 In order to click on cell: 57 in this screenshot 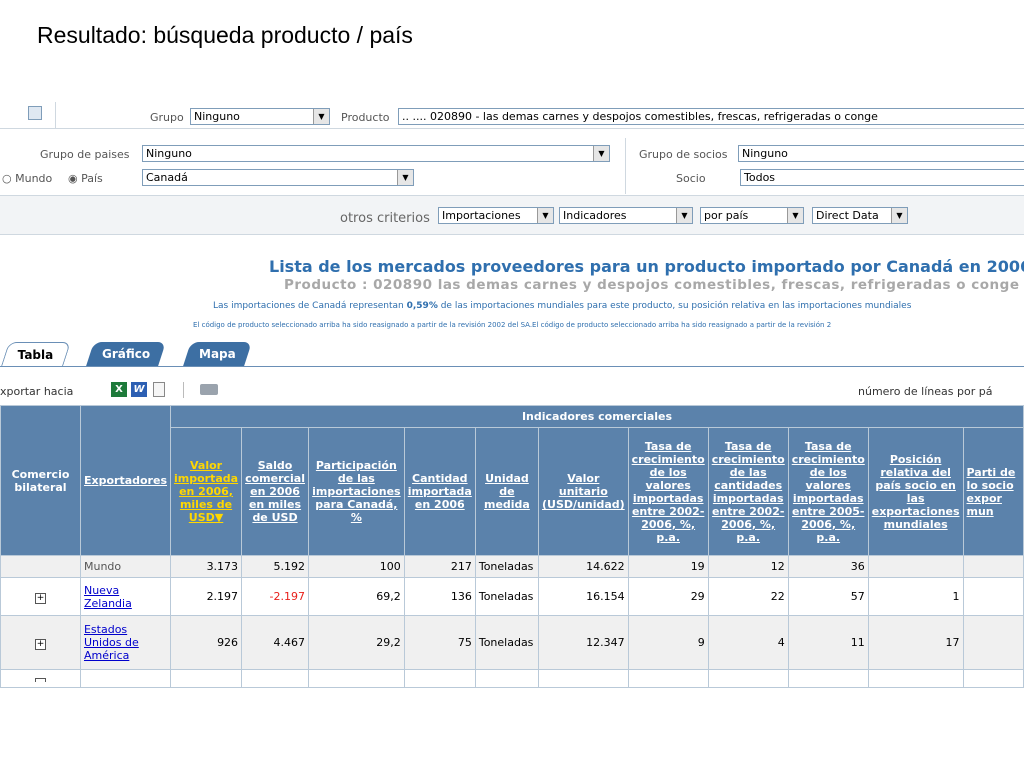, I will do `click(828, 596)`.